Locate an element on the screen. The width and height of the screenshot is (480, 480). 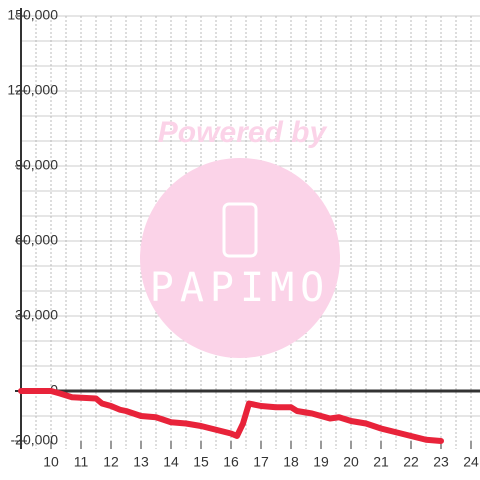
line-series is located at coordinates (231, 416).